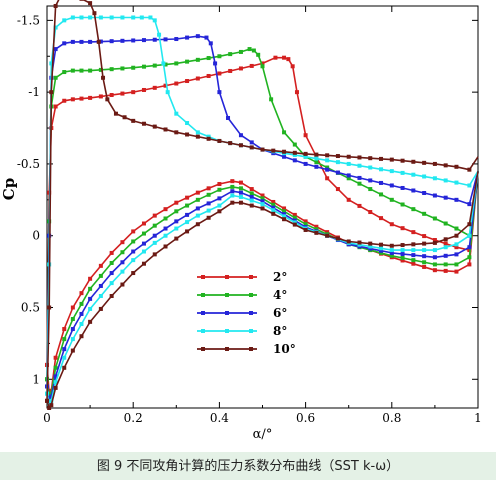 Image resolution: width=496 pixels, height=480 pixels. I want to click on x-axis-title: α/°, so click(263, 434).